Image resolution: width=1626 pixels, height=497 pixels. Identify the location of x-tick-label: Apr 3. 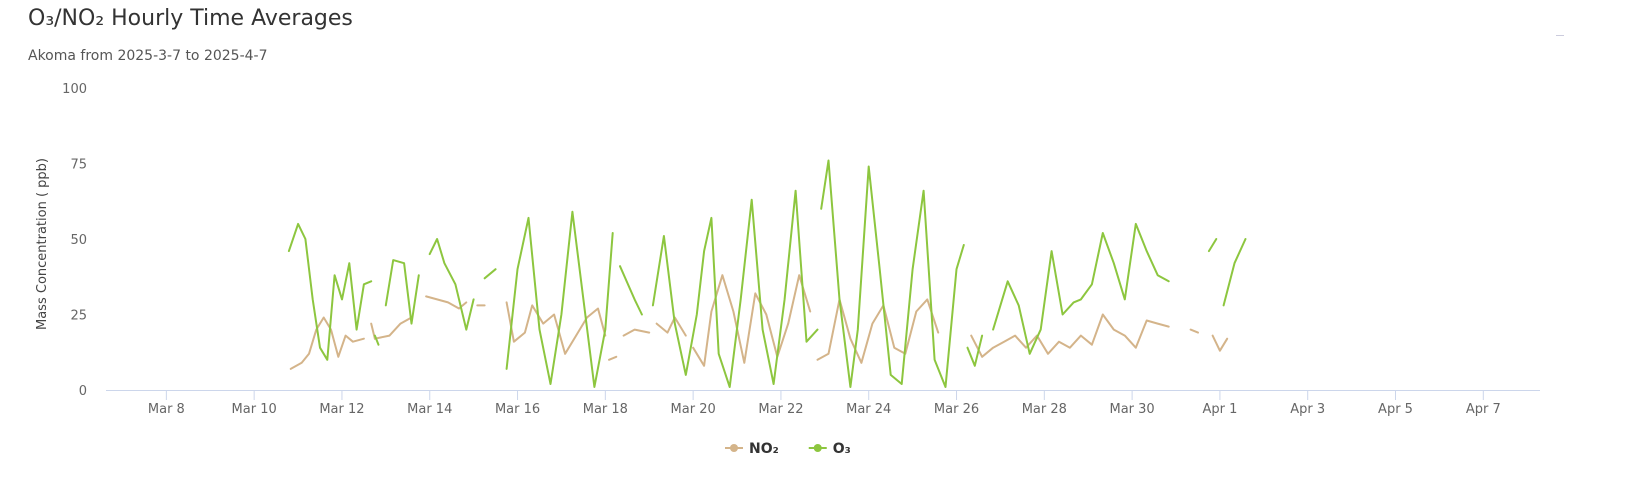
(1307, 409).